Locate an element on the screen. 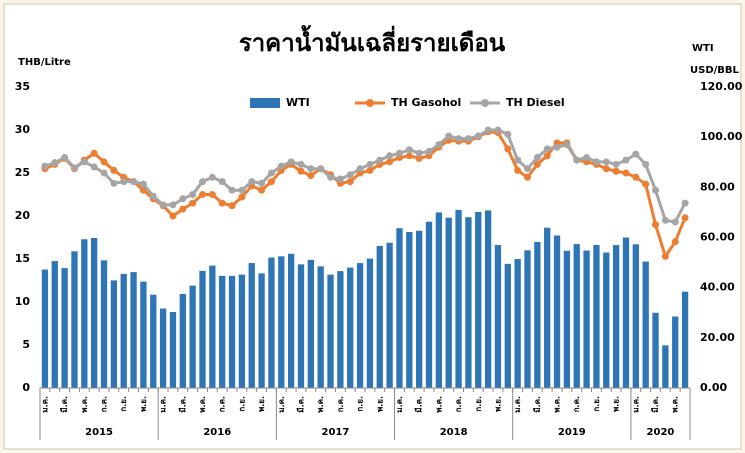 Image resolution: width=745 pixels, height=453 pixels. y2-axis-label: WTI is located at coordinates (703, 48).